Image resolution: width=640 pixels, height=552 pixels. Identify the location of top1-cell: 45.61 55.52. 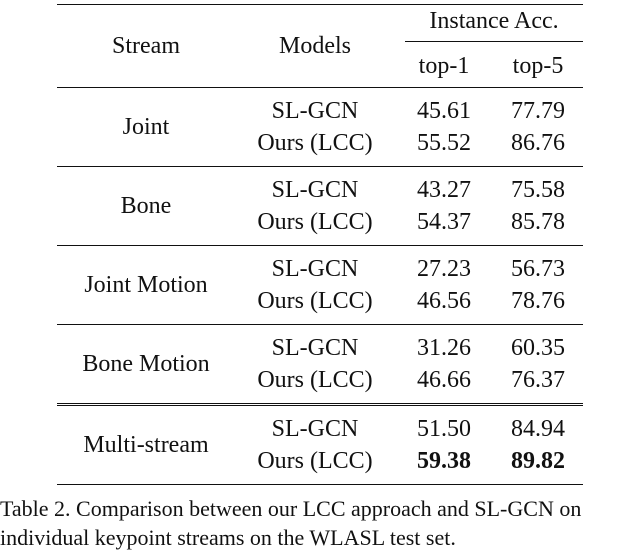
(444, 127).